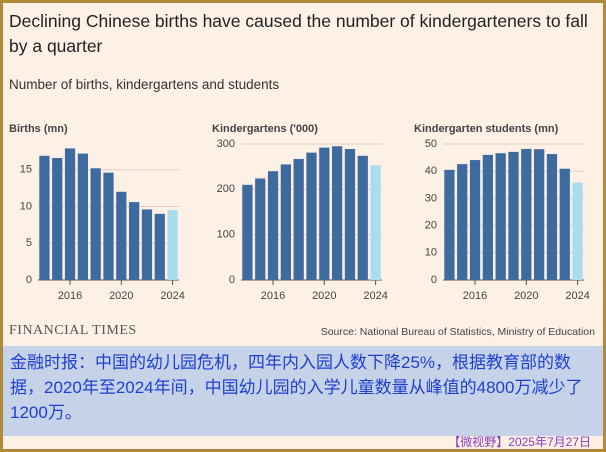 The height and width of the screenshot is (452, 606). What do you see at coordinates (519, 442) in the screenshot?
I see `footer: 【微视野】2025年7月27日` at bounding box center [519, 442].